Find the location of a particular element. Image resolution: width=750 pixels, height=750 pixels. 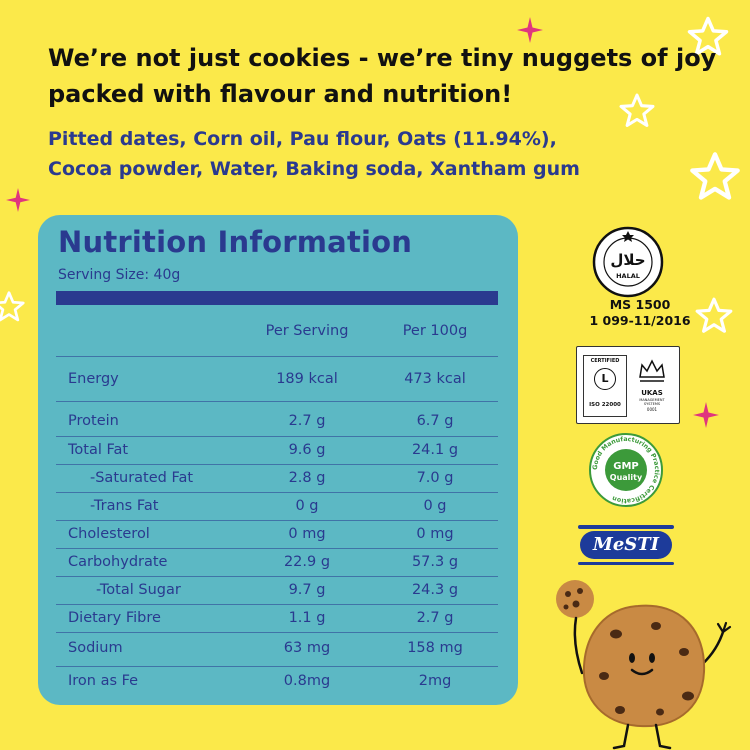

ukas-sub: MANAGEMENT SYSTEMS is located at coordinates (652, 402).